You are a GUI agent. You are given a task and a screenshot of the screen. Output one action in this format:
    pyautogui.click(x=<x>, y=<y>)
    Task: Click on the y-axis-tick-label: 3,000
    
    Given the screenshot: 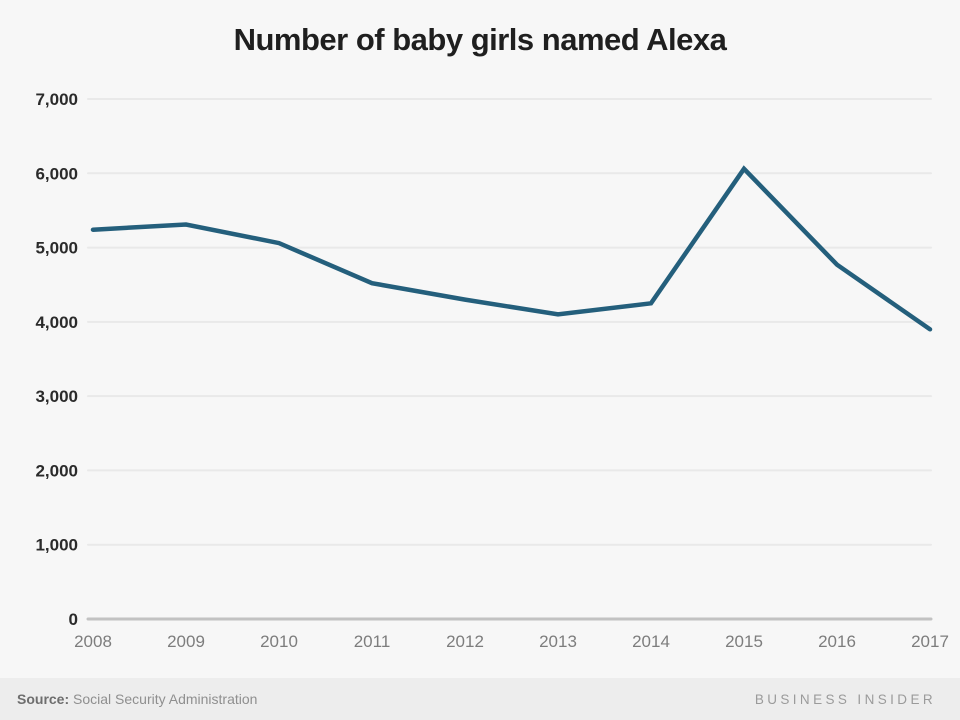 What is the action you would take?
    pyautogui.click(x=56, y=396)
    